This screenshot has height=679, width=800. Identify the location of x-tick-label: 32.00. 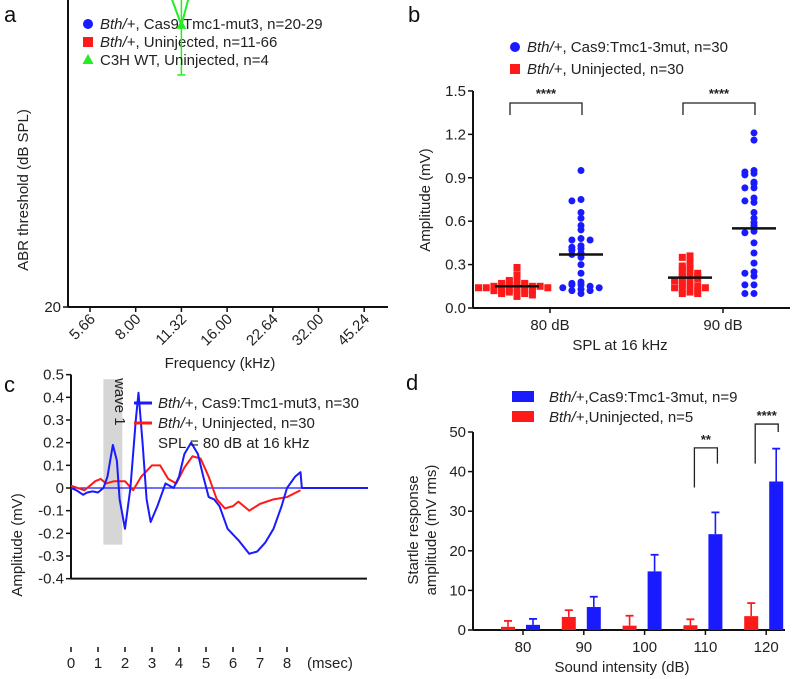
(308, 330).